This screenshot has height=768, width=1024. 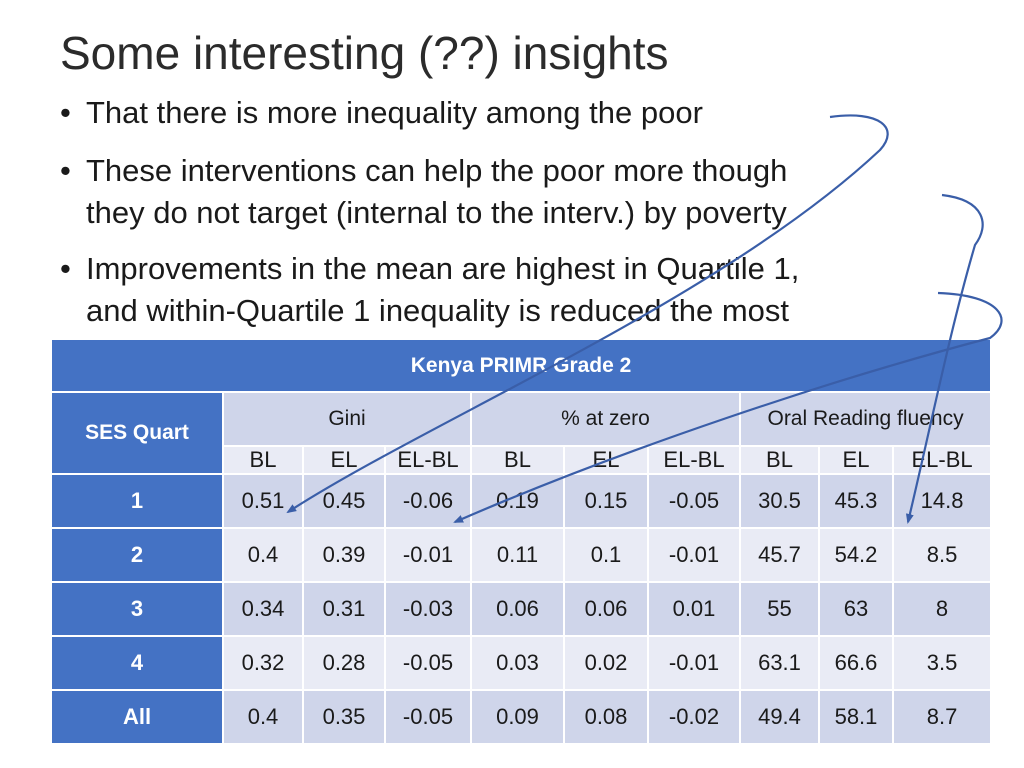 I want to click on table-cell: 49.4, so click(x=779, y=717).